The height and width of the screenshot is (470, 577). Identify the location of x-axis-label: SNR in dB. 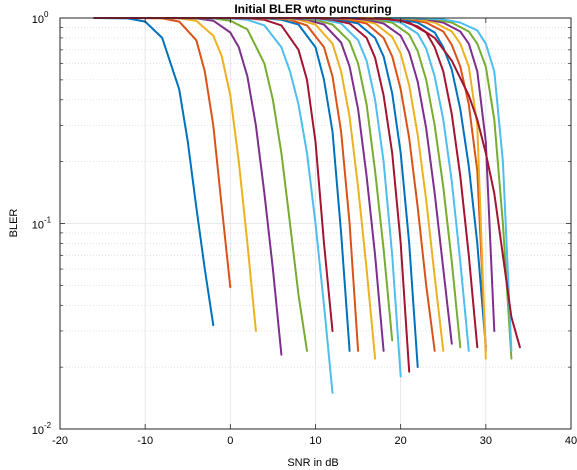
(312, 463).